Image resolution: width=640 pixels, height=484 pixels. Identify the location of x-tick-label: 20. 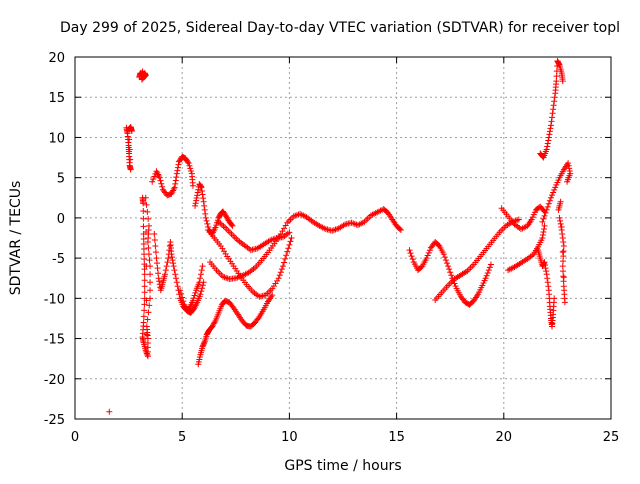
(504, 437).